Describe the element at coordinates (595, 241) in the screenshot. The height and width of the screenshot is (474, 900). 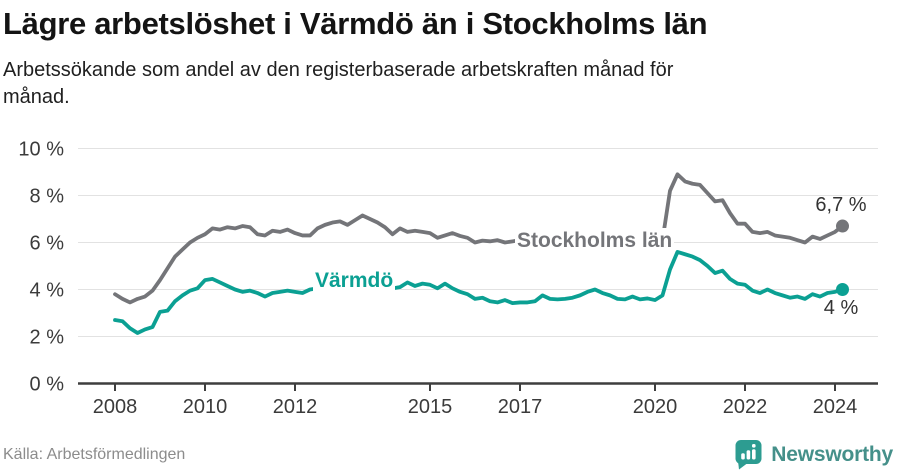
I see `series-label-stockholms-lan: Stockholms län` at that location.